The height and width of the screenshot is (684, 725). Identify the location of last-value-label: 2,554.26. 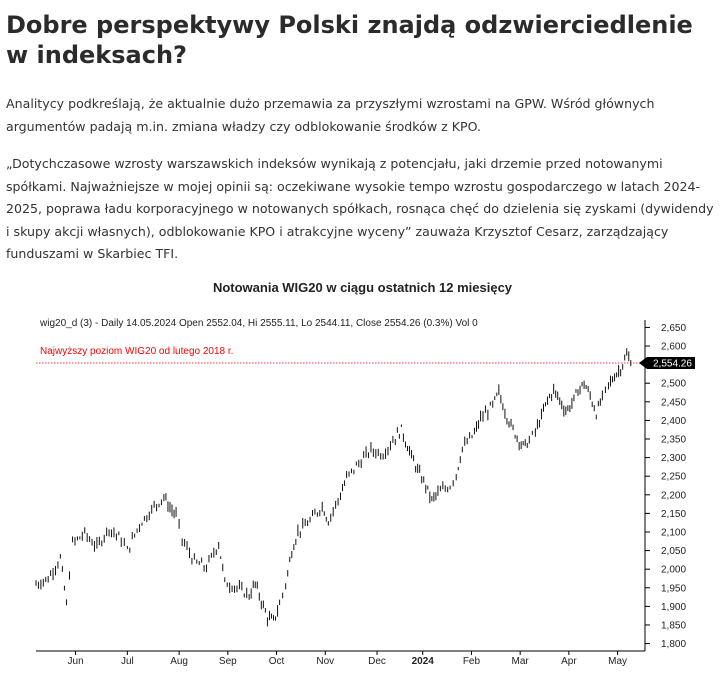
(672, 364).